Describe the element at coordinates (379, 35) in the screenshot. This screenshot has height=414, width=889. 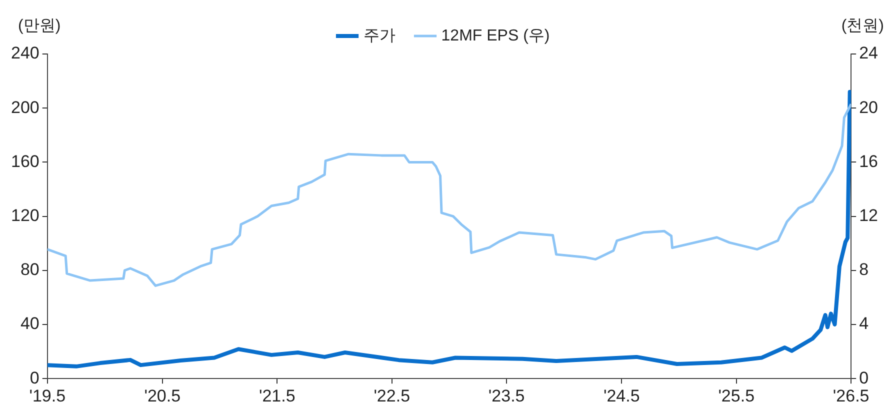
I see `legend-label: 주가` at that location.